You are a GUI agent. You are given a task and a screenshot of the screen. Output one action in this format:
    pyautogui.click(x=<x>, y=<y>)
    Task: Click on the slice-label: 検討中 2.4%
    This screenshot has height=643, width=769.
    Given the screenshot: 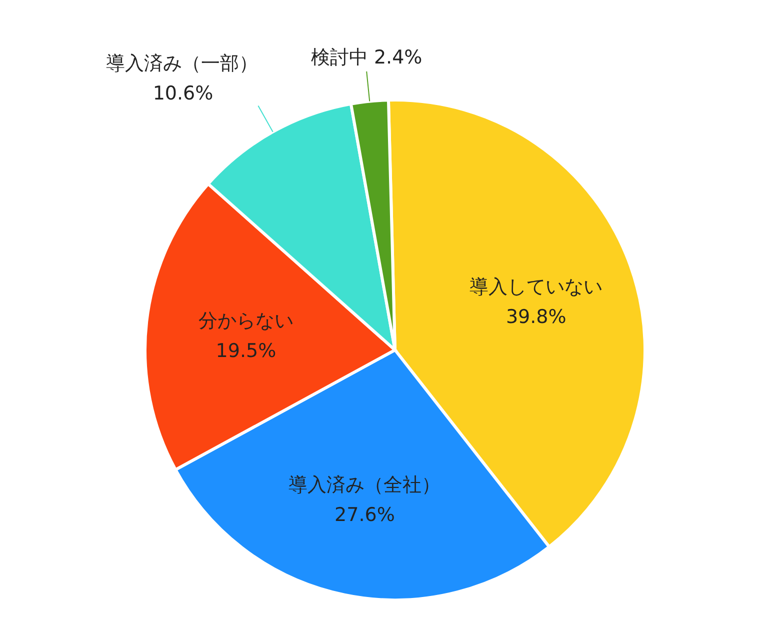 What is the action you would take?
    pyautogui.click(x=366, y=57)
    